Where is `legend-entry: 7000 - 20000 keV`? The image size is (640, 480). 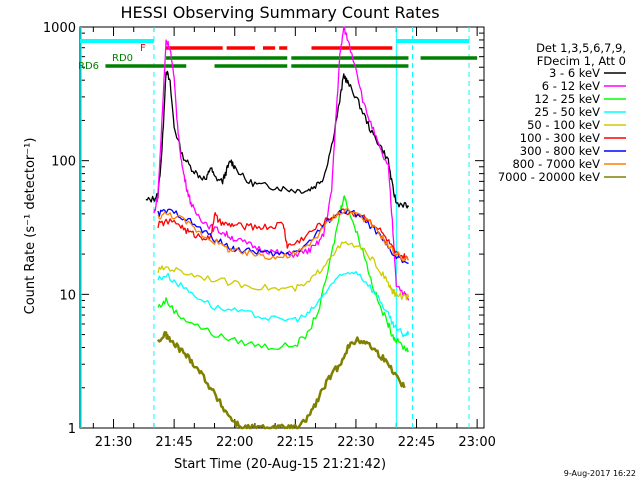 legend-entry: 7000 - 20000 keV is located at coordinates (549, 177).